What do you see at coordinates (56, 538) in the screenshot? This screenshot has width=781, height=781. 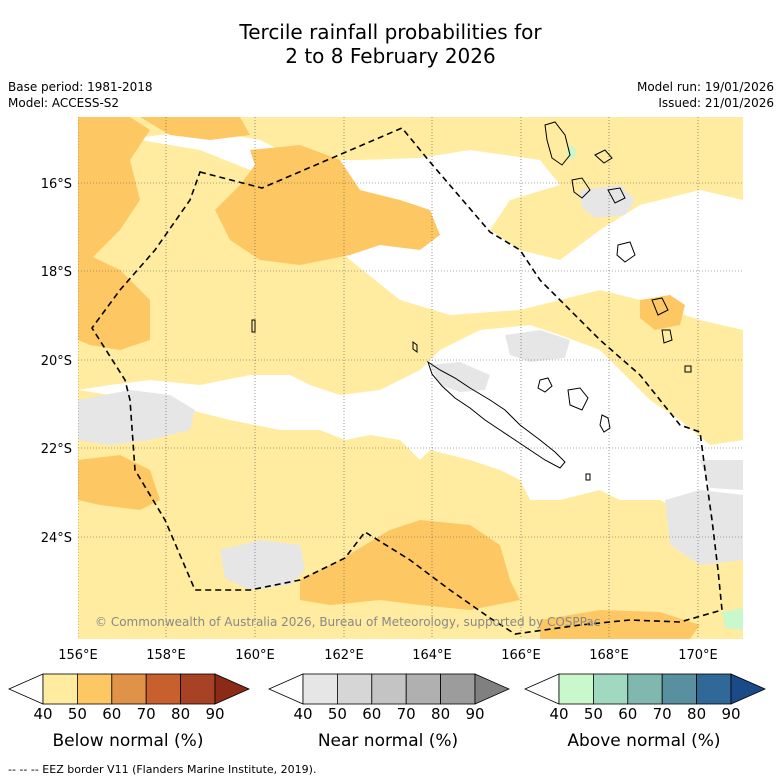 I see `latitude-label: 24°S` at bounding box center [56, 538].